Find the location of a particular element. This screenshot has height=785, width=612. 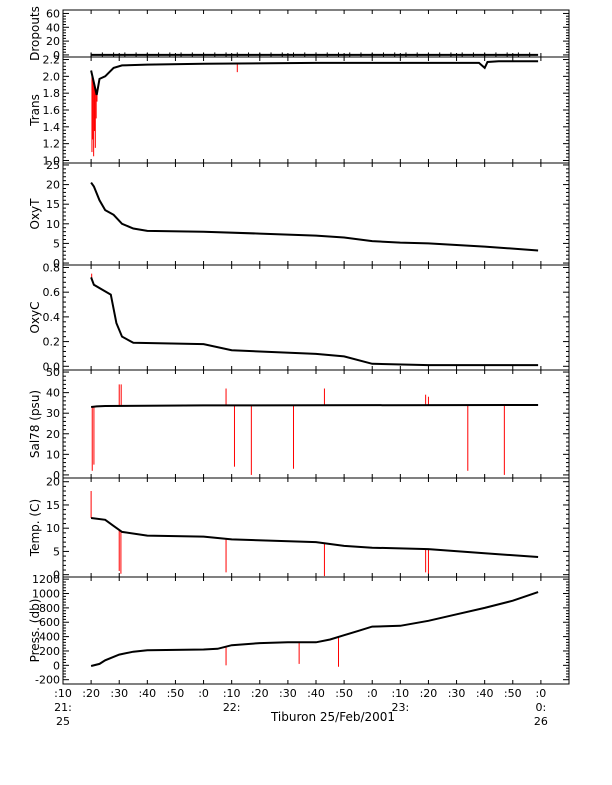

x-tick-label-day: 25 is located at coordinates (63, 721).